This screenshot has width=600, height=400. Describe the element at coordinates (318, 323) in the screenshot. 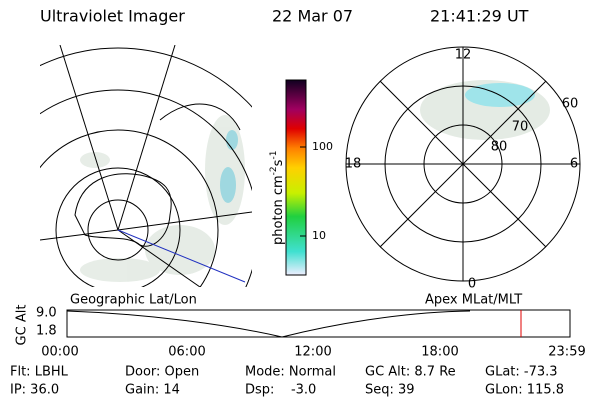

I see `timeline` at that location.